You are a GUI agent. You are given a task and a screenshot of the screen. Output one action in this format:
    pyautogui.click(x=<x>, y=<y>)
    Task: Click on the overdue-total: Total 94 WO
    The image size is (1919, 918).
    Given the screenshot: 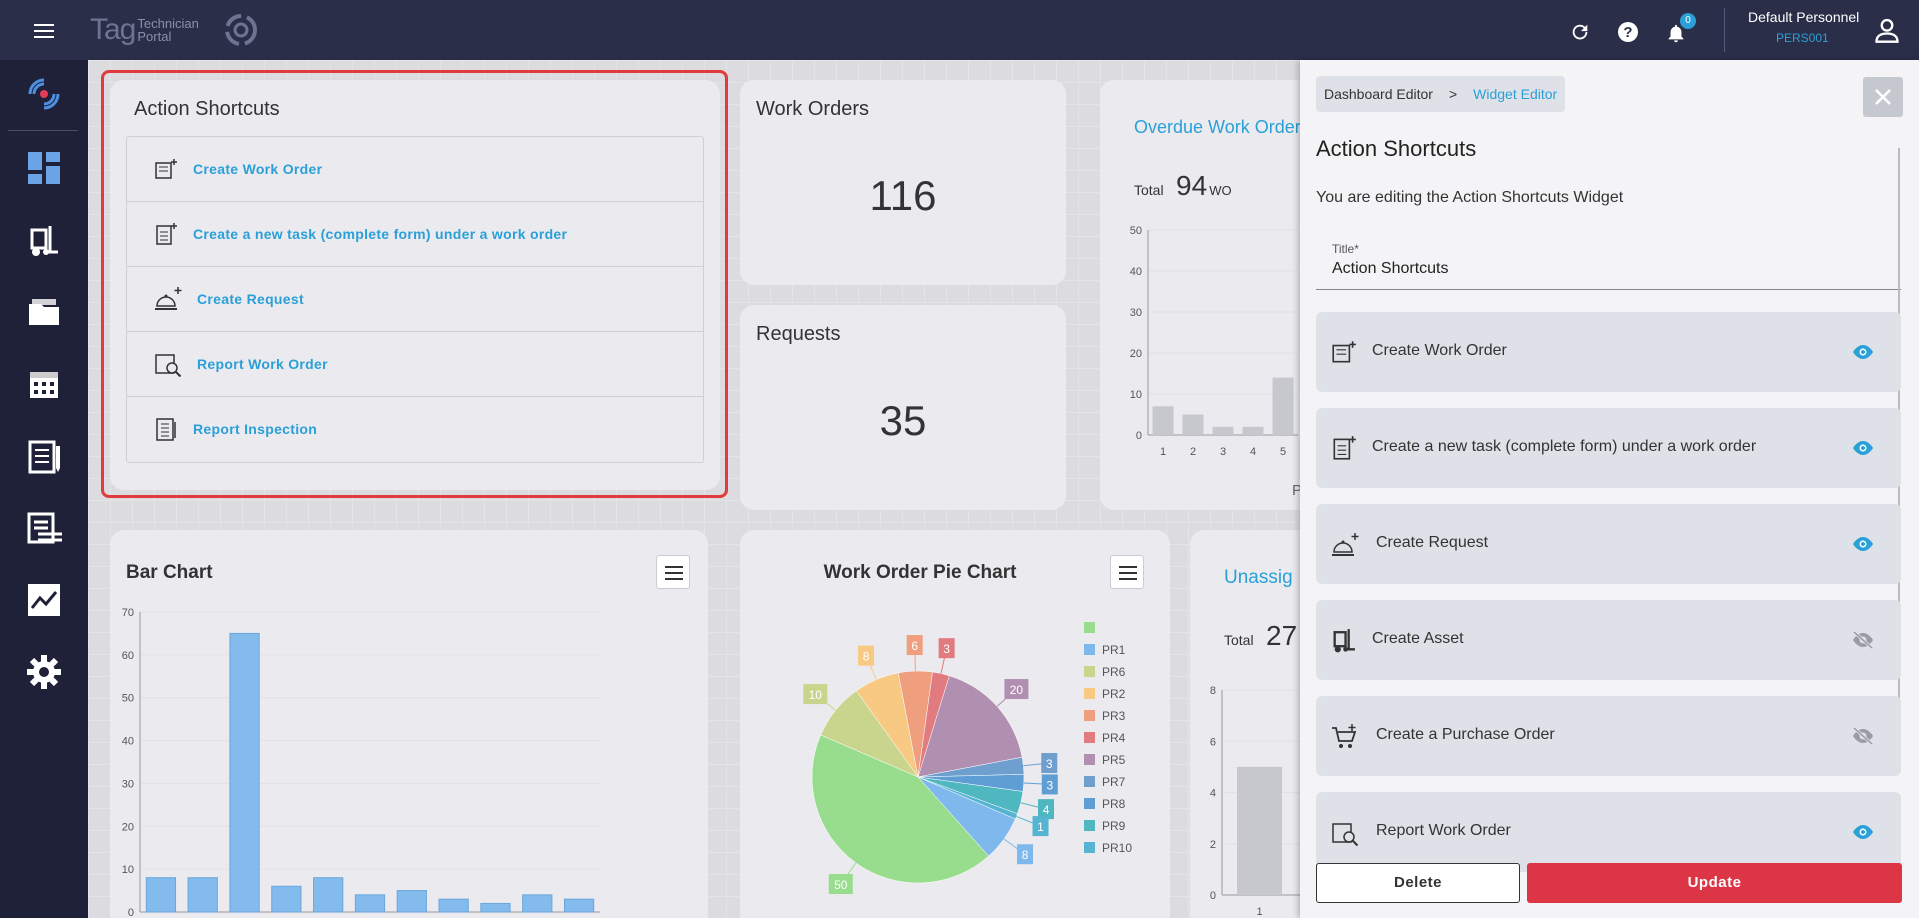 What is the action you would take?
    pyautogui.click(x=1183, y=186)
    